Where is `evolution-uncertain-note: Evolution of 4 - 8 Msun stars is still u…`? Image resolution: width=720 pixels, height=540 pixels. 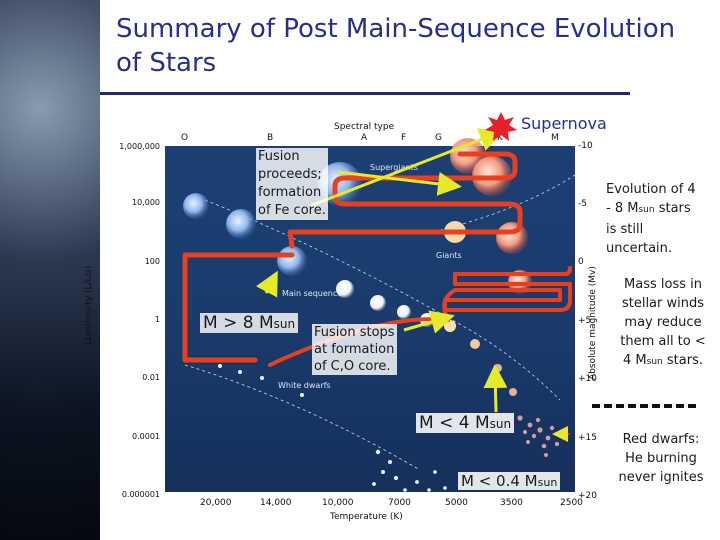 evolution-uncertain-note: Evolution of 4 - 8 Msun stars is still u… is located at coordinates (661, 219).